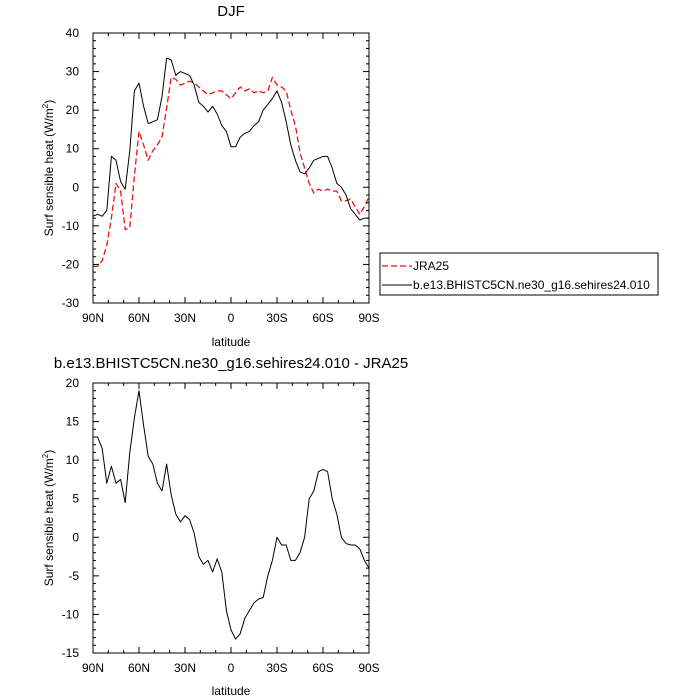 This screenshot has height=700, width=700. I want to click on y-tick-label: -5, so click(73, 576).